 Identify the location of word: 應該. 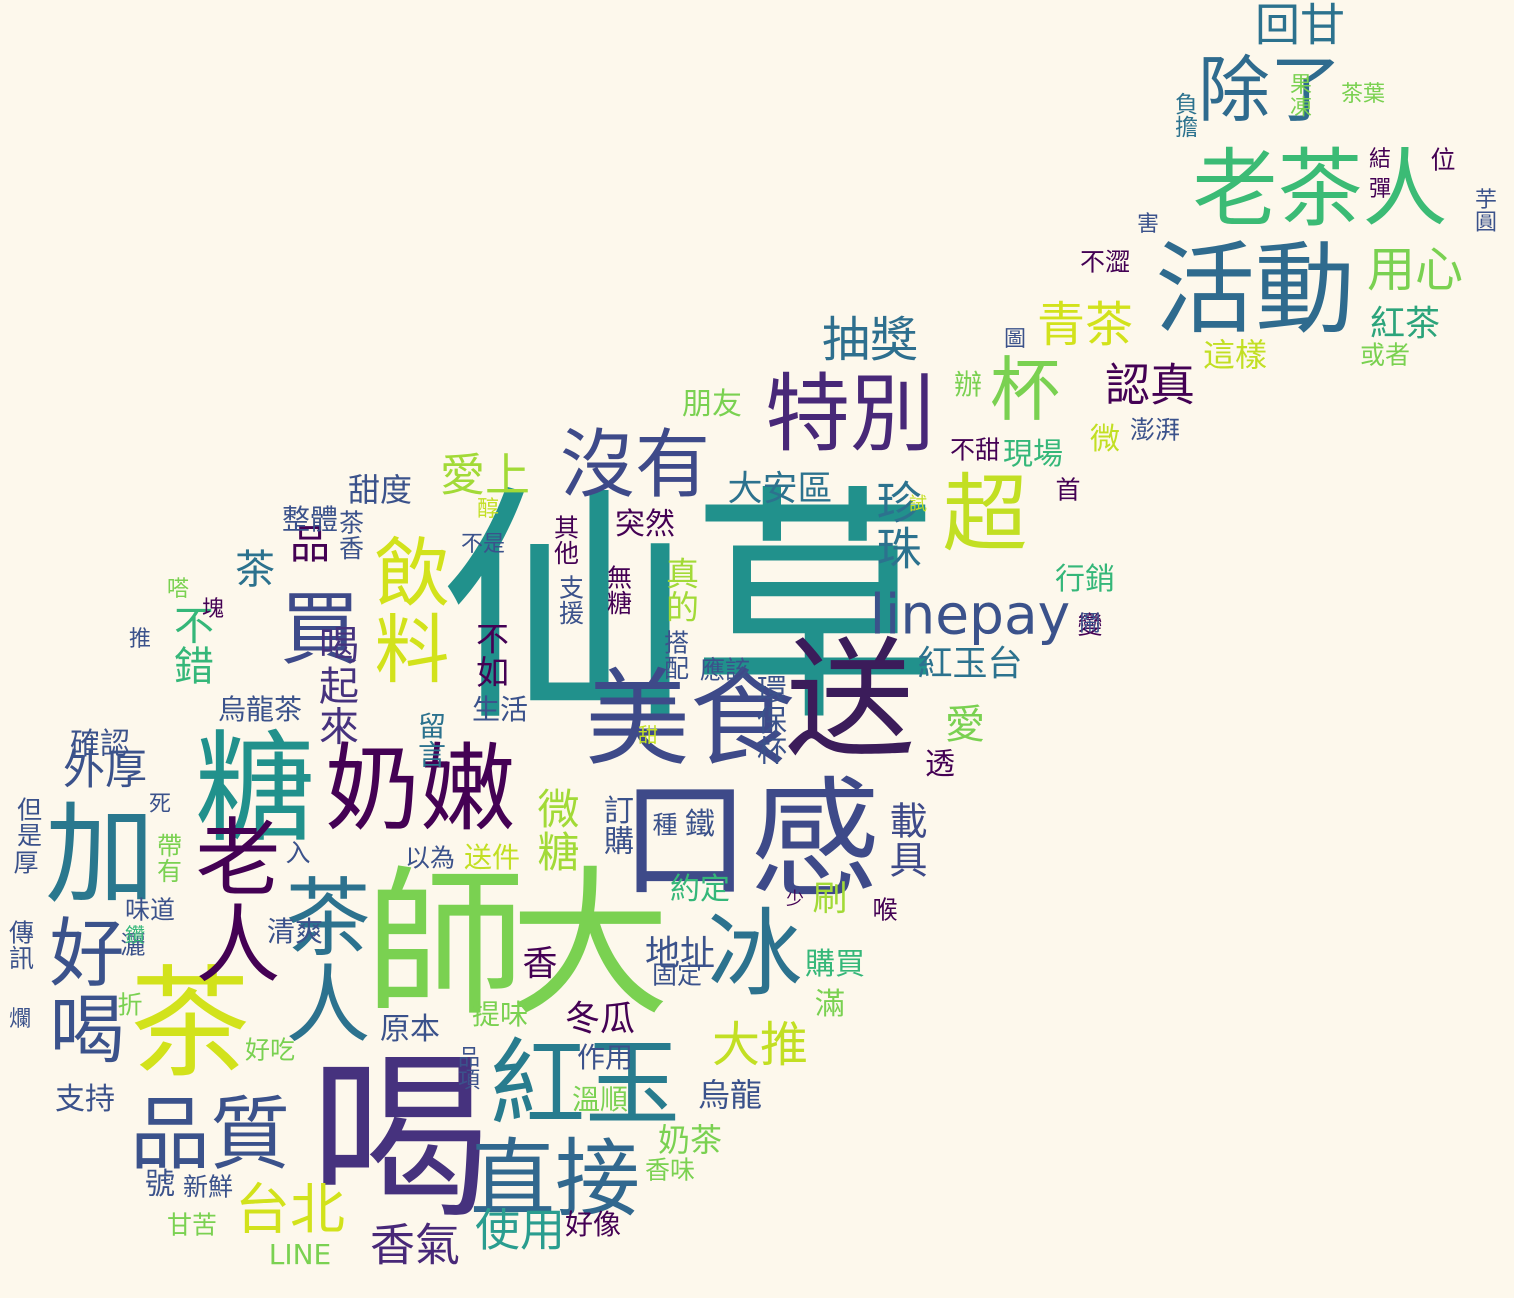
(725, 670).